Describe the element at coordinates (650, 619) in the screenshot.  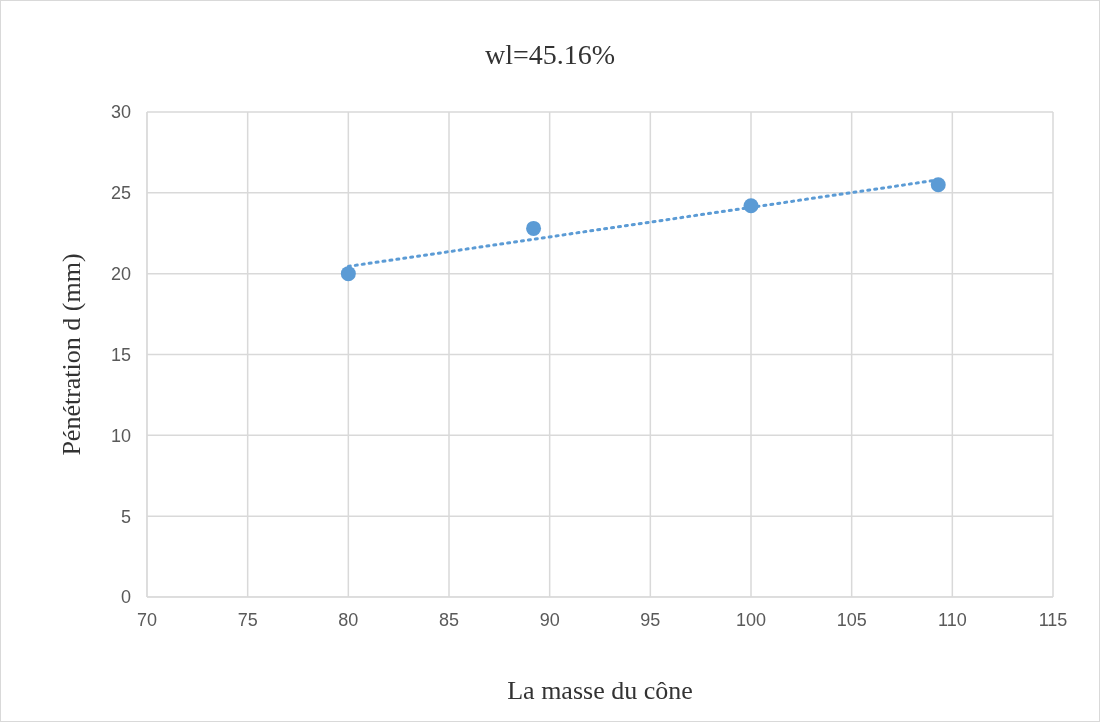
I see `x-tick-label: 95` at that location.